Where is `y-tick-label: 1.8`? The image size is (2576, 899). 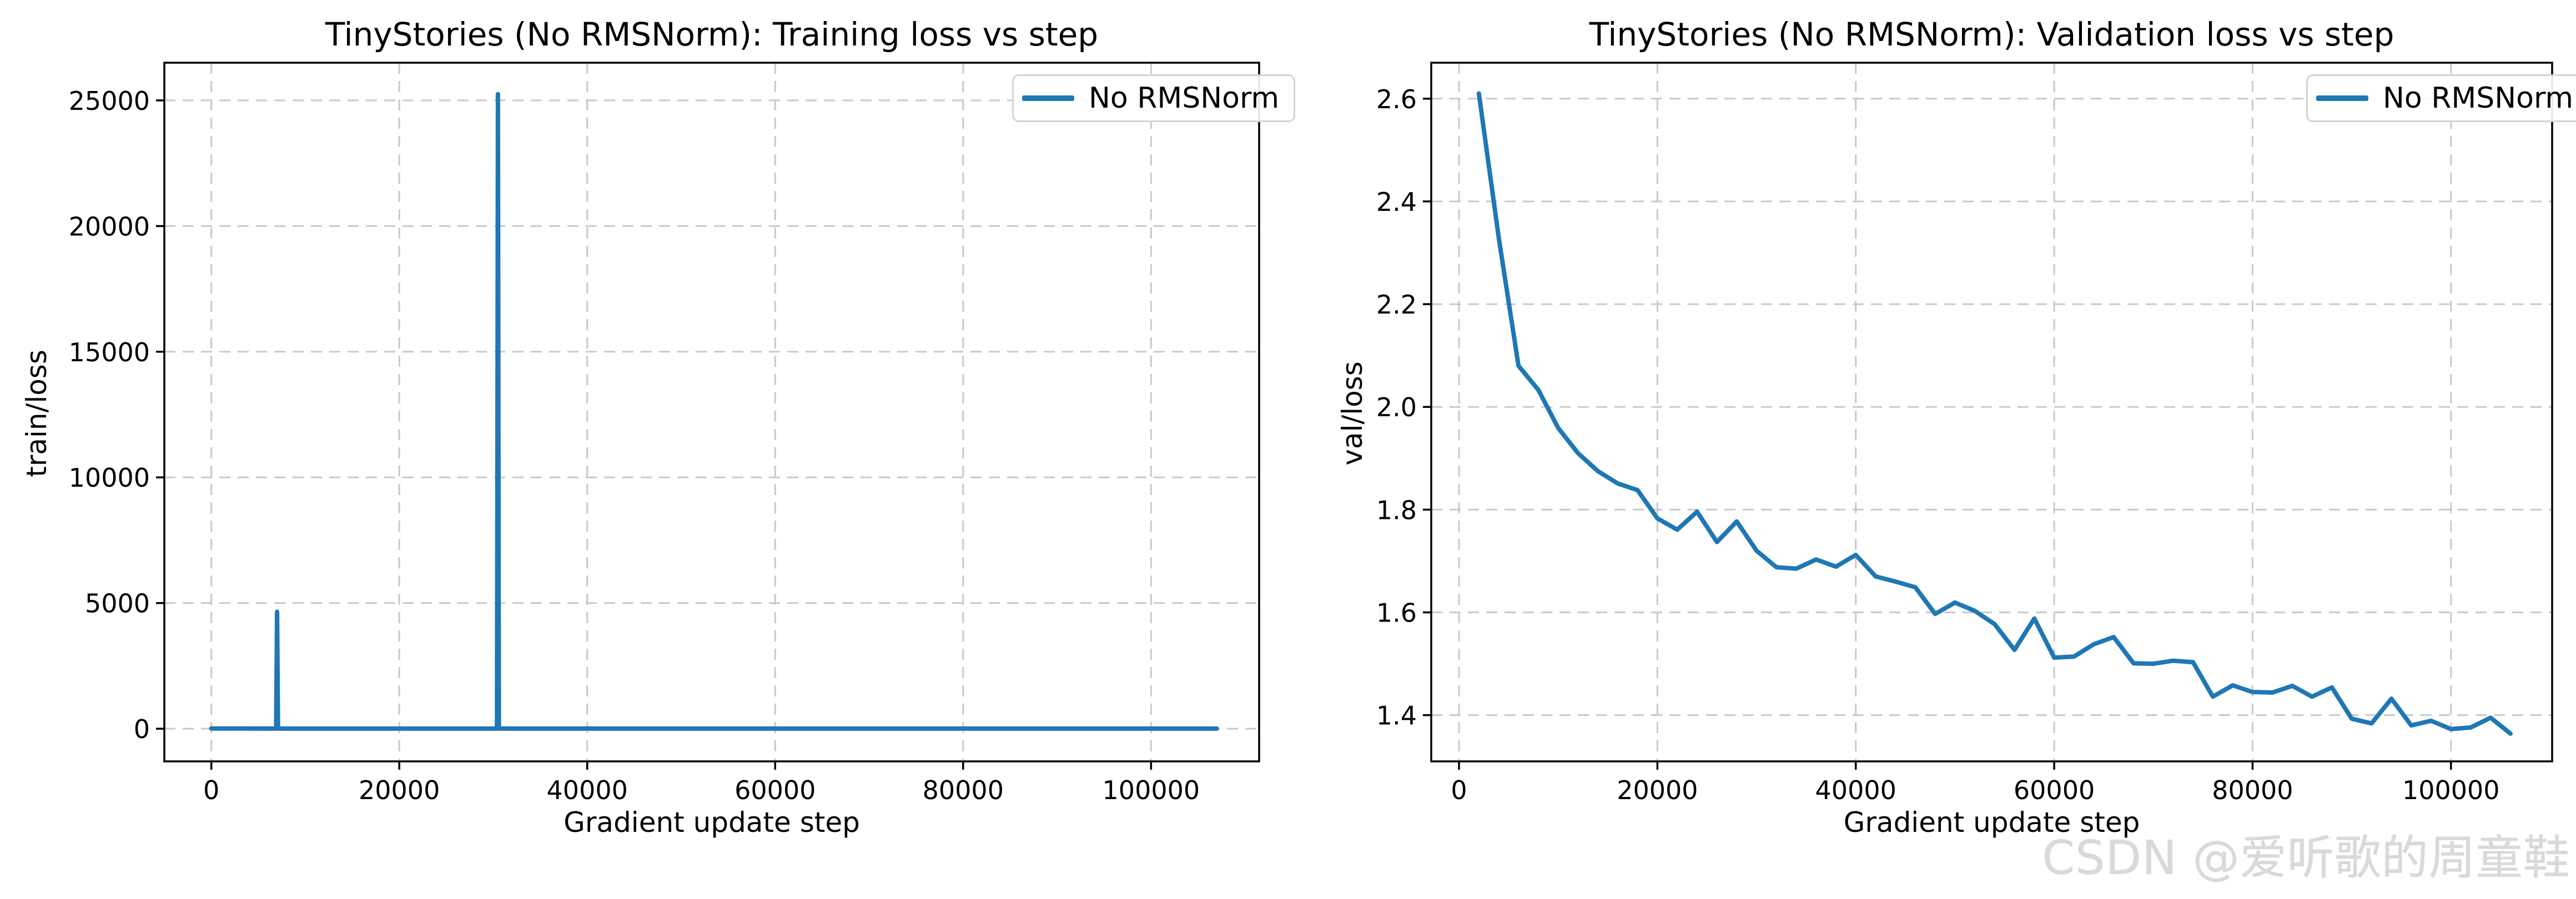 y-tick-label: 1.8 is located at coordinates (1397, 510).